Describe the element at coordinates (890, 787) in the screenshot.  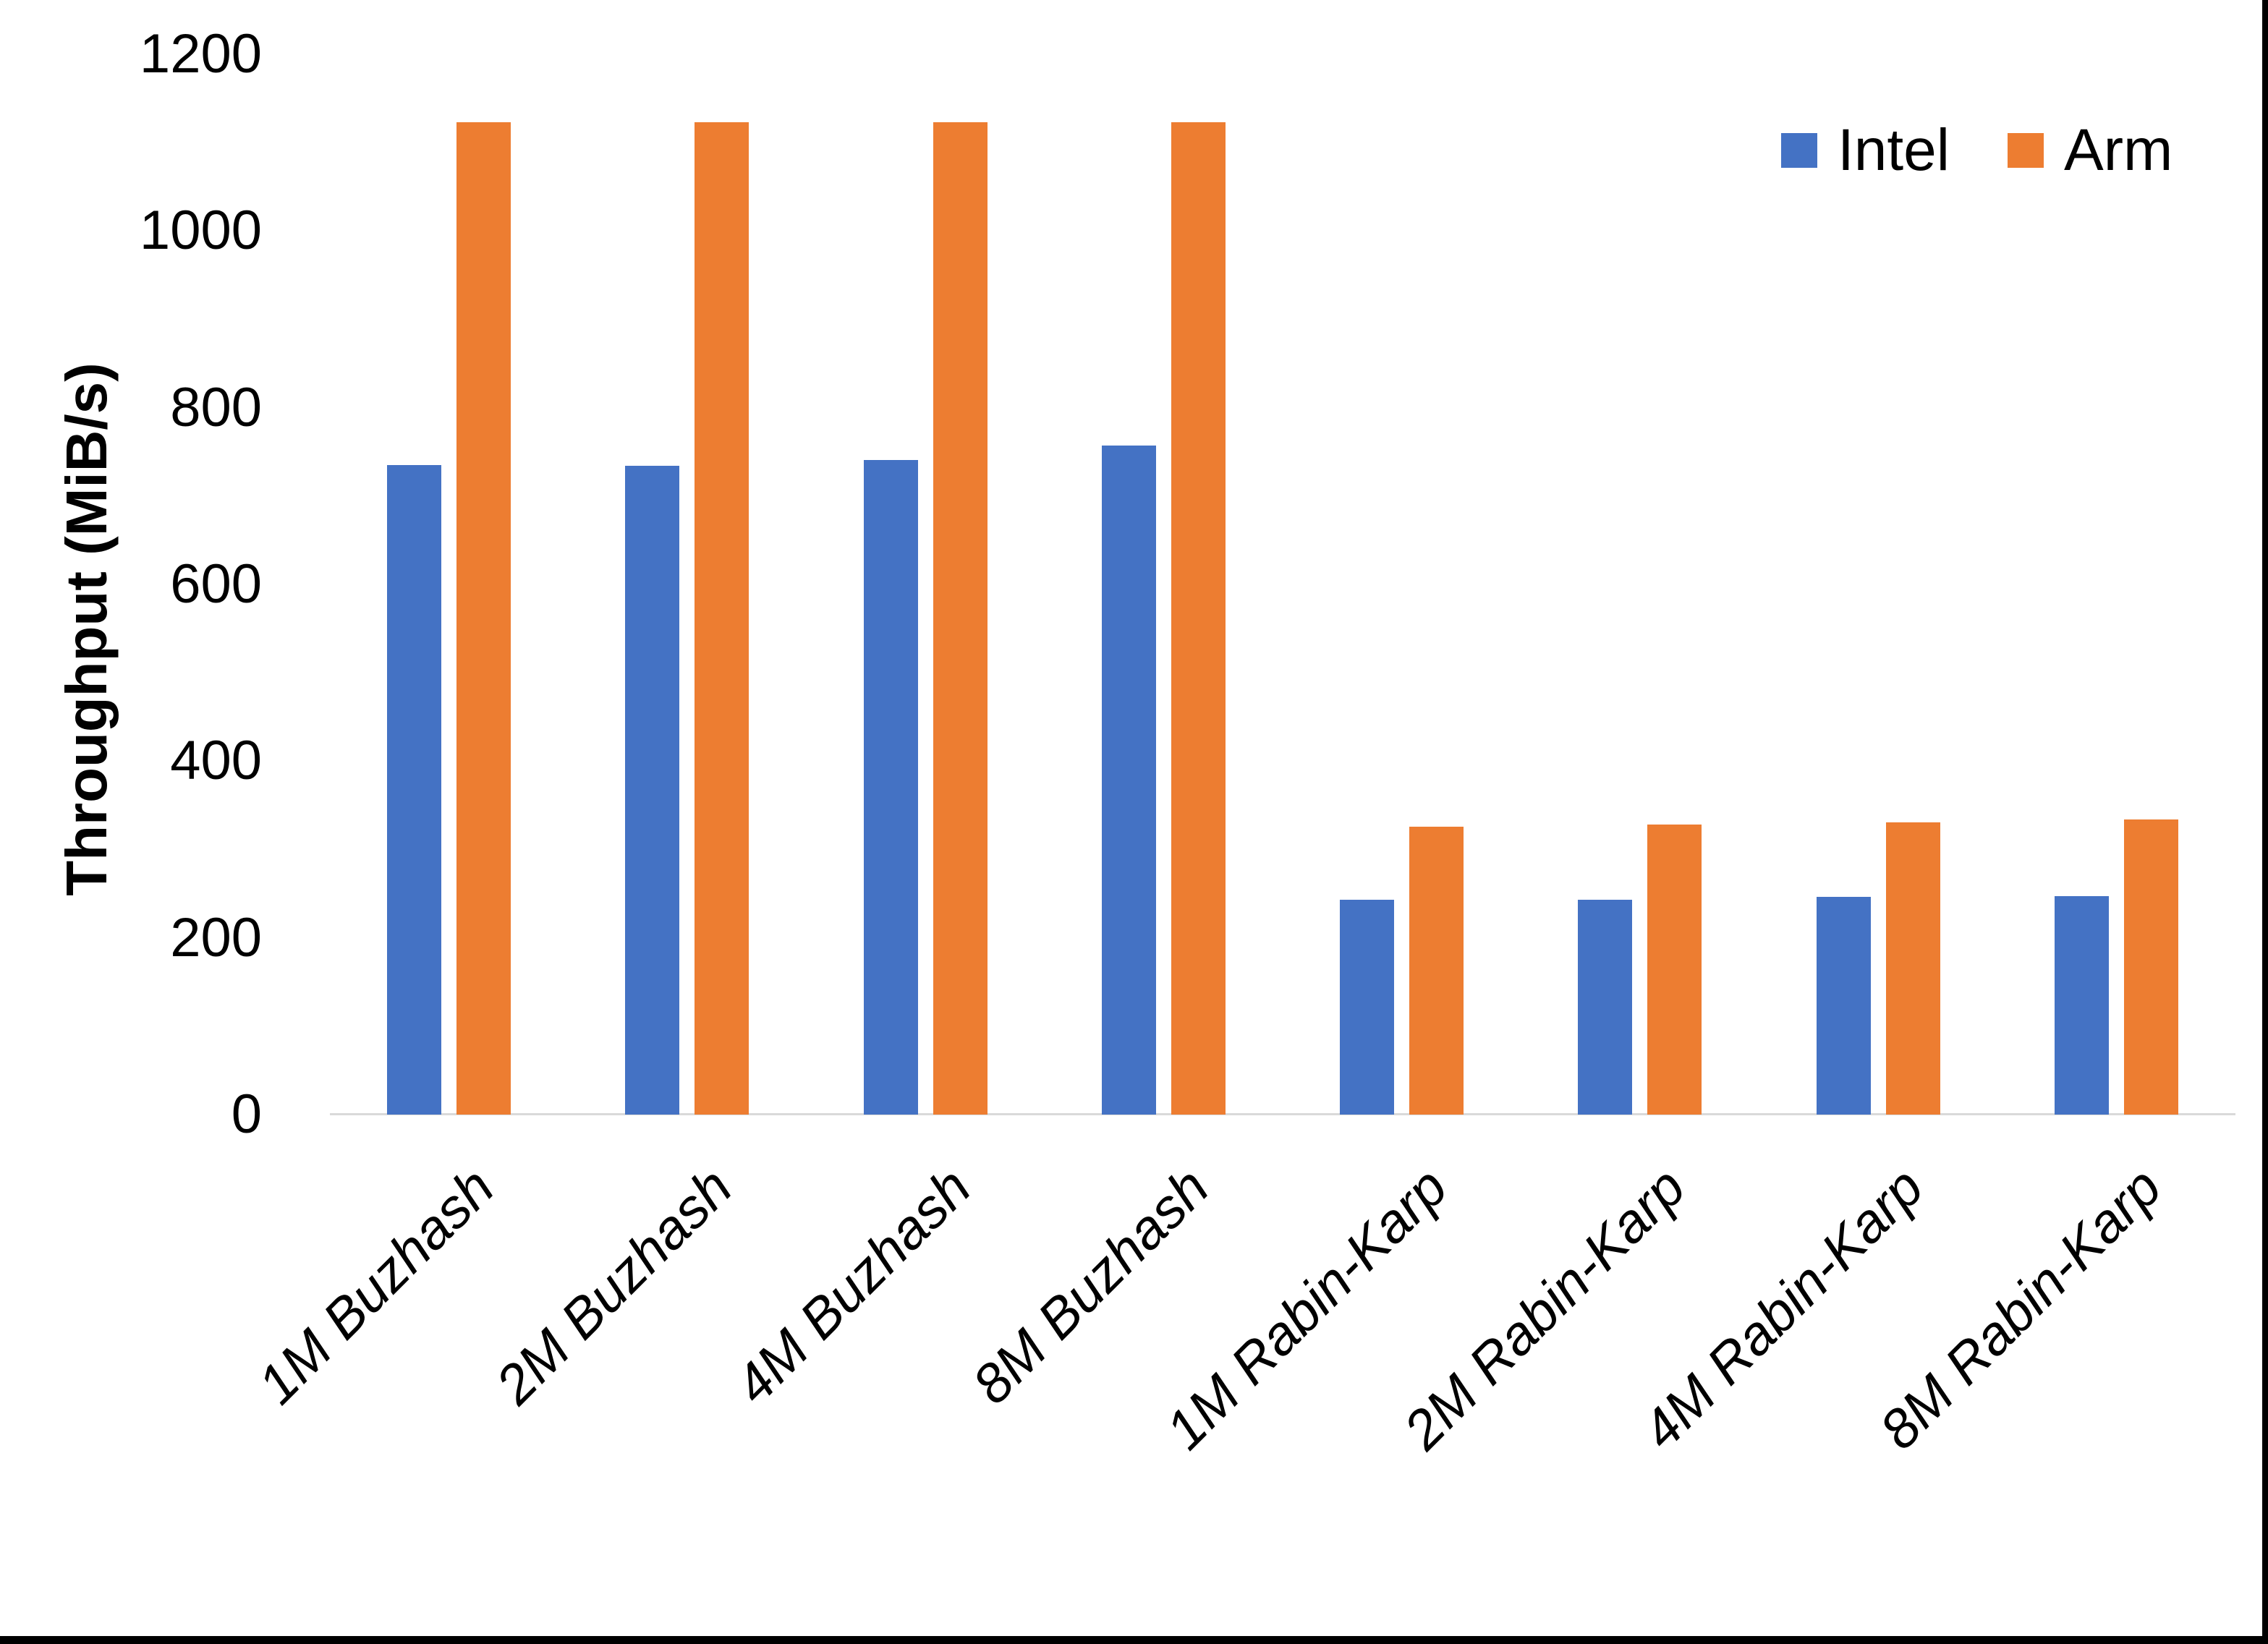
I see `bar-intel-4m-buzhash` at that location.